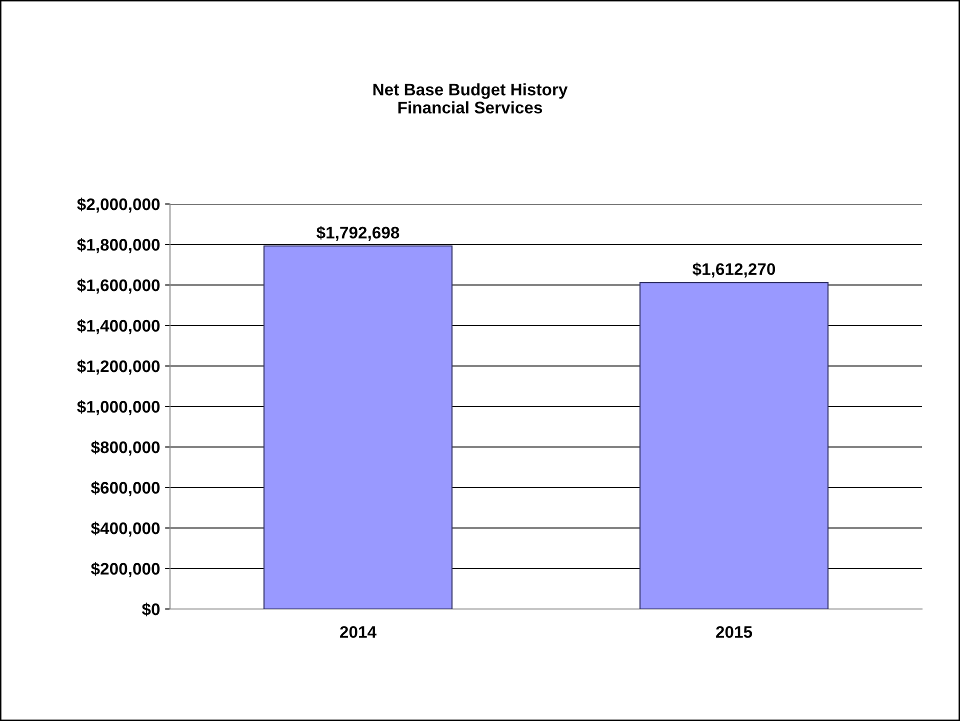 The width and height of the screenshot is (960, 721). What do you see at coordinates (734, 270) in the screenshot?
I see `data-label: $1,612,270` at bounding box center [734, 270].